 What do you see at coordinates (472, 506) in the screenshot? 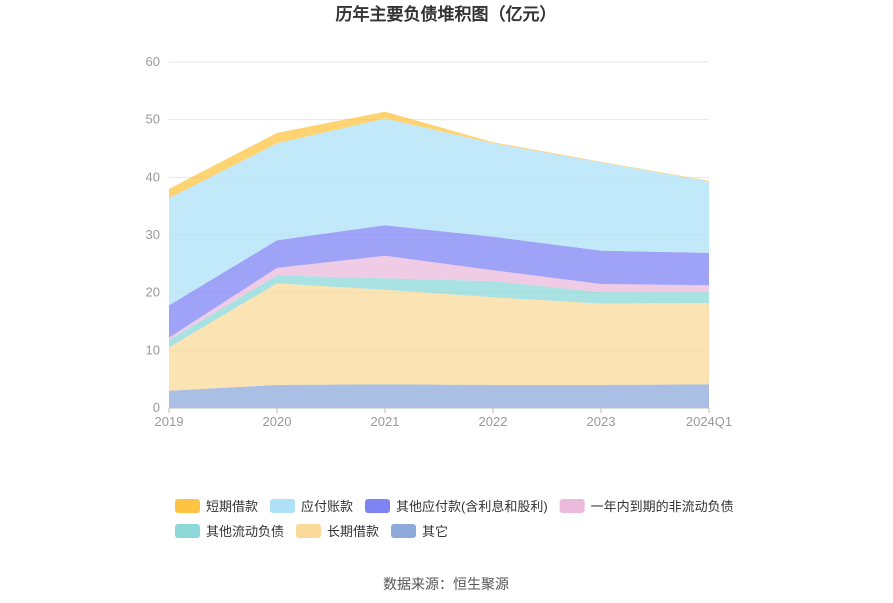
I see `legend-label: 其他应付款(含利息和股利)` at bounding box center [472, 506].